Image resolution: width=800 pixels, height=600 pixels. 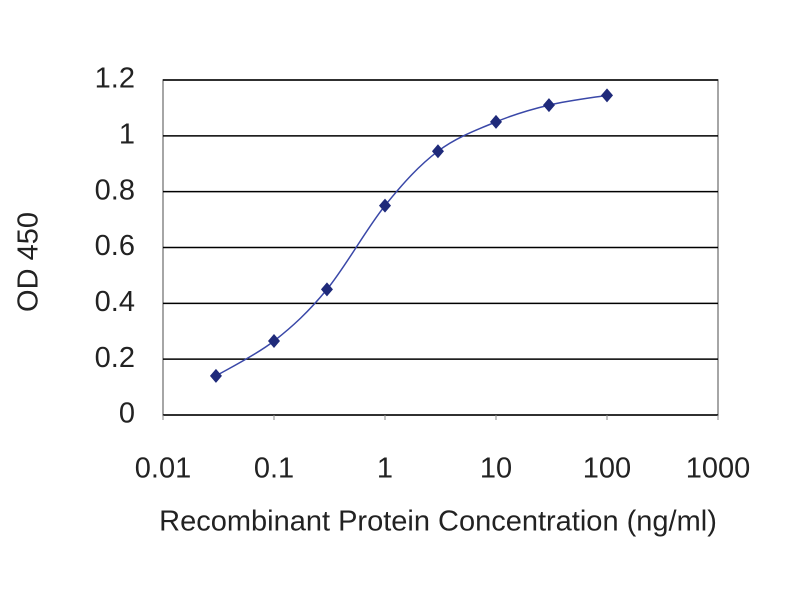 I want to click on x-tick-label: 0.01, so click(x=163, y=469).